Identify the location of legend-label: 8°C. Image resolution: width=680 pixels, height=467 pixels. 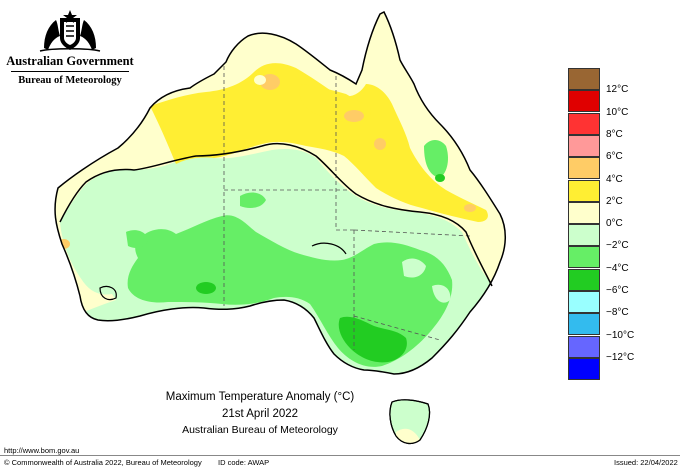
(614, 134).